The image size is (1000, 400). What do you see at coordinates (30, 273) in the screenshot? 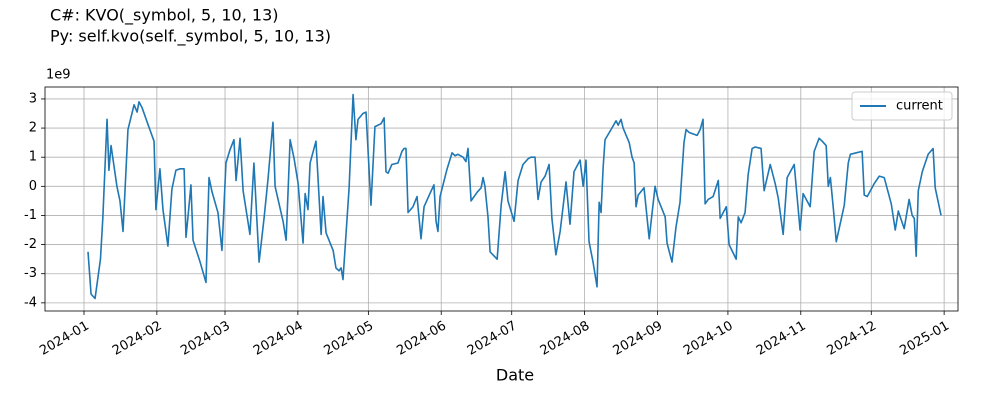
I see `y-tick-label: -3` at bounding box center [30, 273].